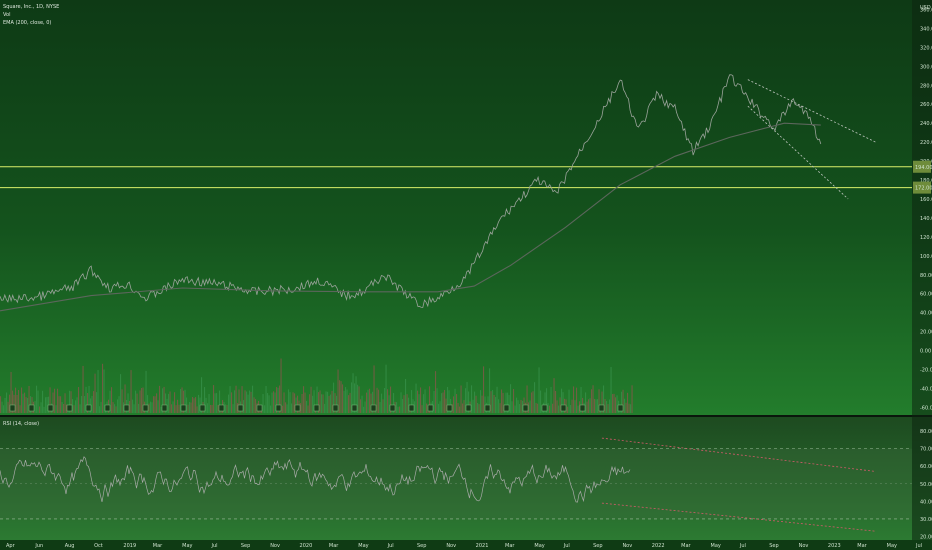 The height and width of the screenshot is (550, 932). What do you see at coordinates (510, 546) in the screenshot?
I see `time-axis-tick-label: Mar` at bounding box center [510, 546].